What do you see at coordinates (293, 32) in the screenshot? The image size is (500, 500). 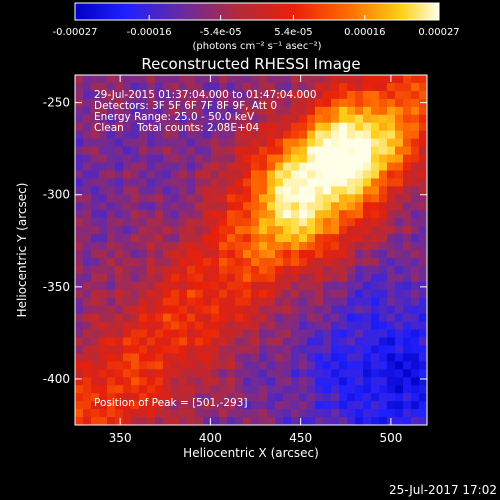 I see `colorbar-tick-label: 5.4e-05` at bounding box center [293, 32].